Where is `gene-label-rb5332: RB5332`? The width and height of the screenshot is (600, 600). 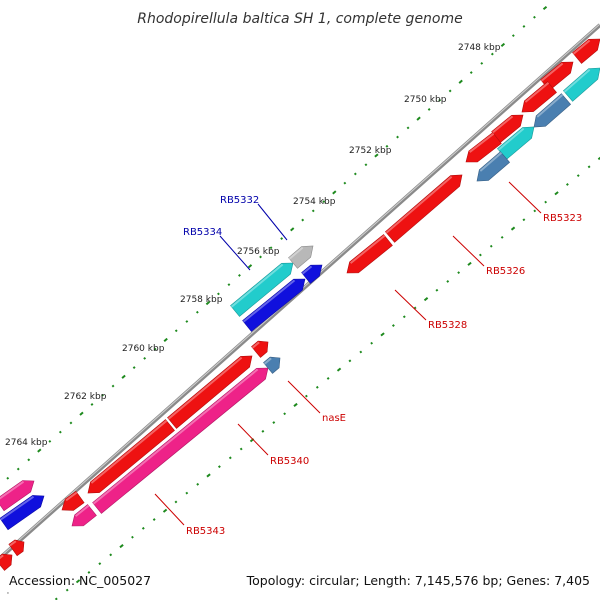
gene-label-rb5332: RB5332 is located at coordinates (239, 200).